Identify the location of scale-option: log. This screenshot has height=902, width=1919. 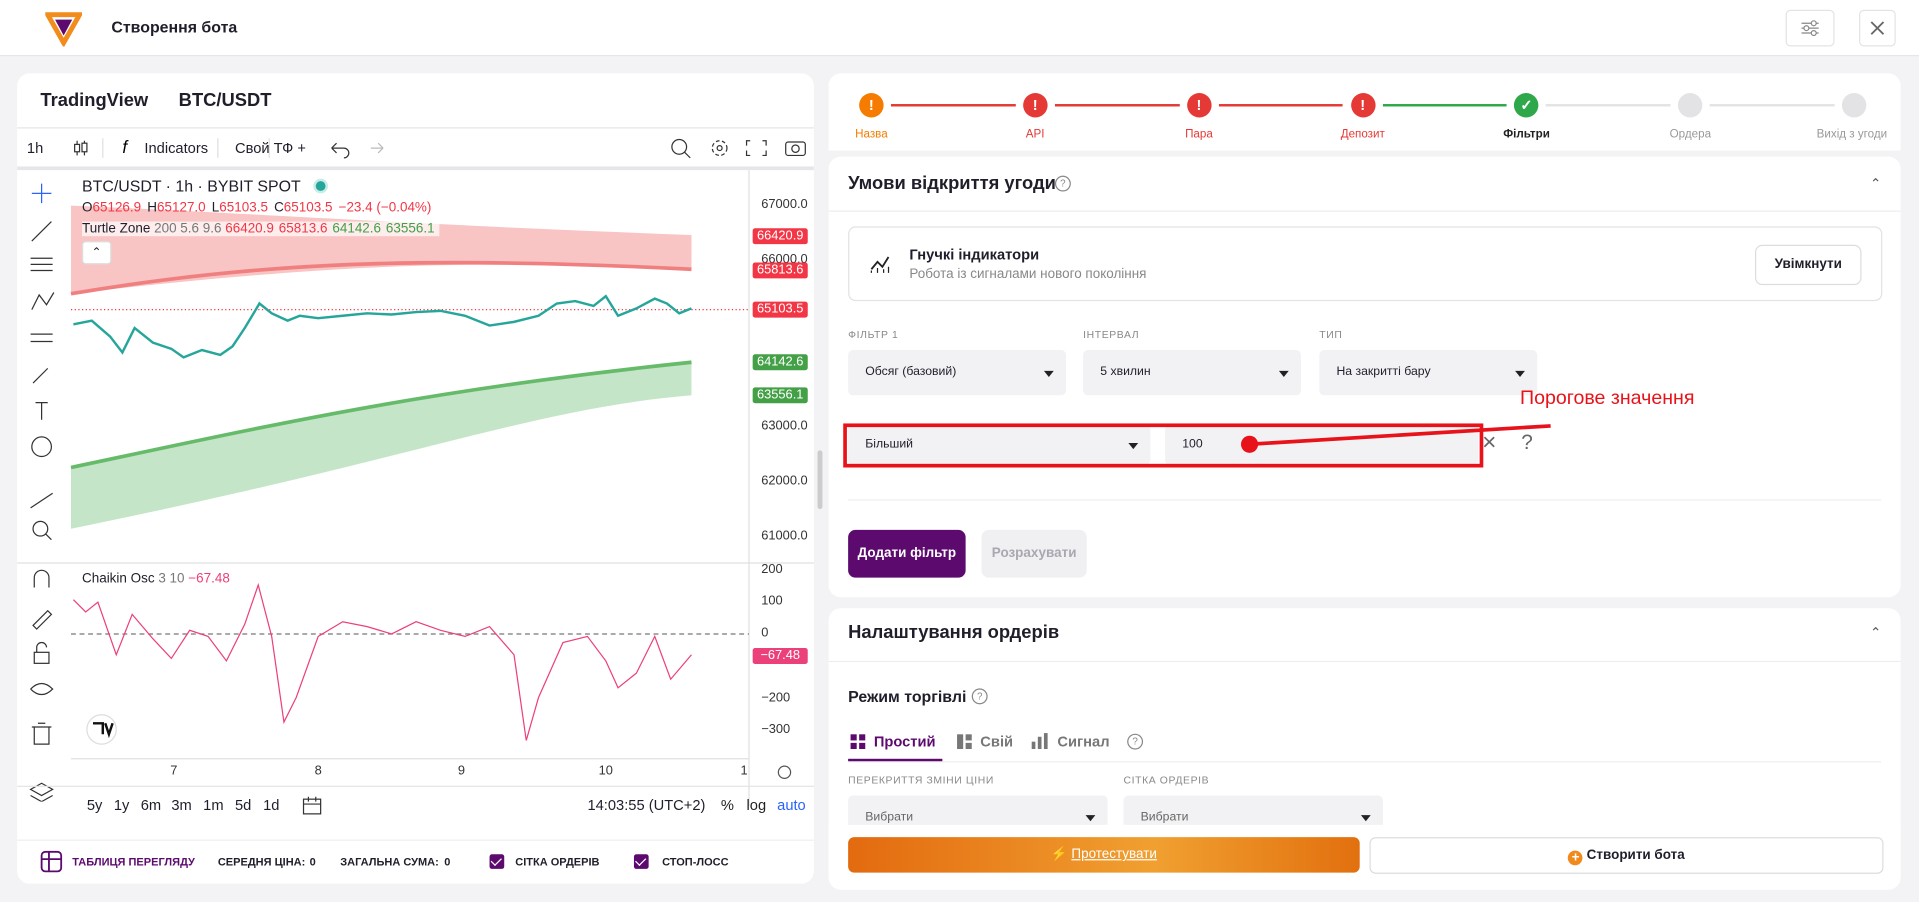
(756, 805).